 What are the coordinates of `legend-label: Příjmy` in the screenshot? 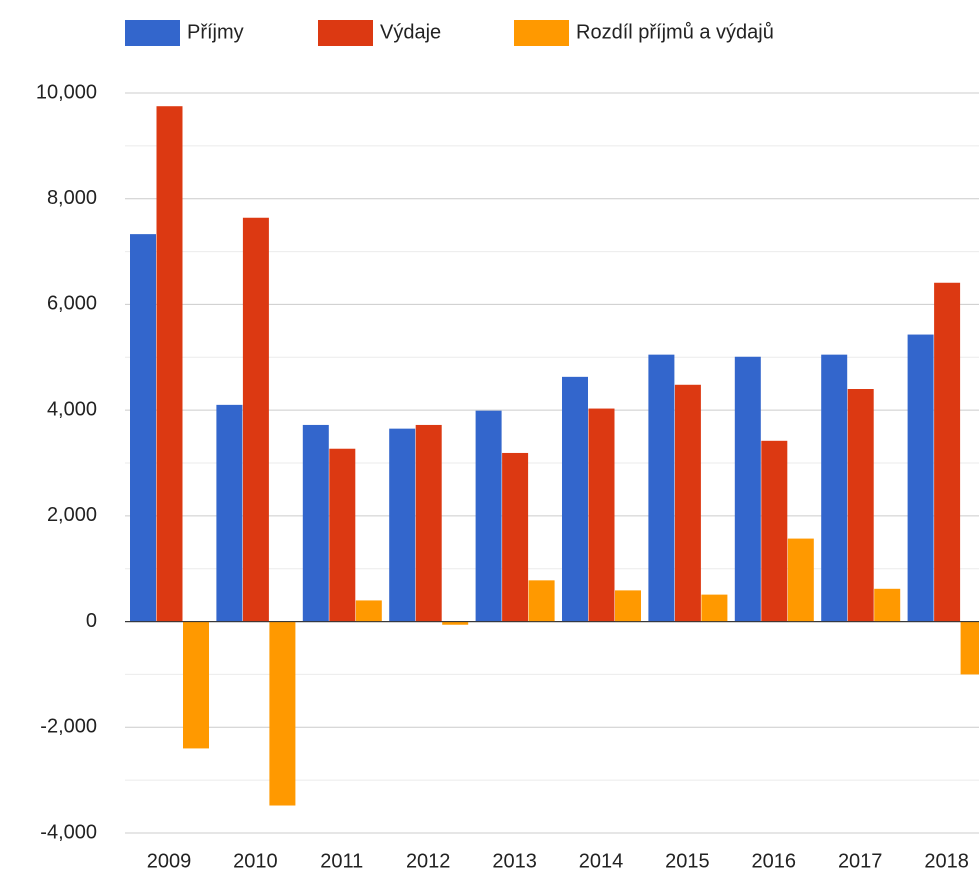 It's located at (215, 32).